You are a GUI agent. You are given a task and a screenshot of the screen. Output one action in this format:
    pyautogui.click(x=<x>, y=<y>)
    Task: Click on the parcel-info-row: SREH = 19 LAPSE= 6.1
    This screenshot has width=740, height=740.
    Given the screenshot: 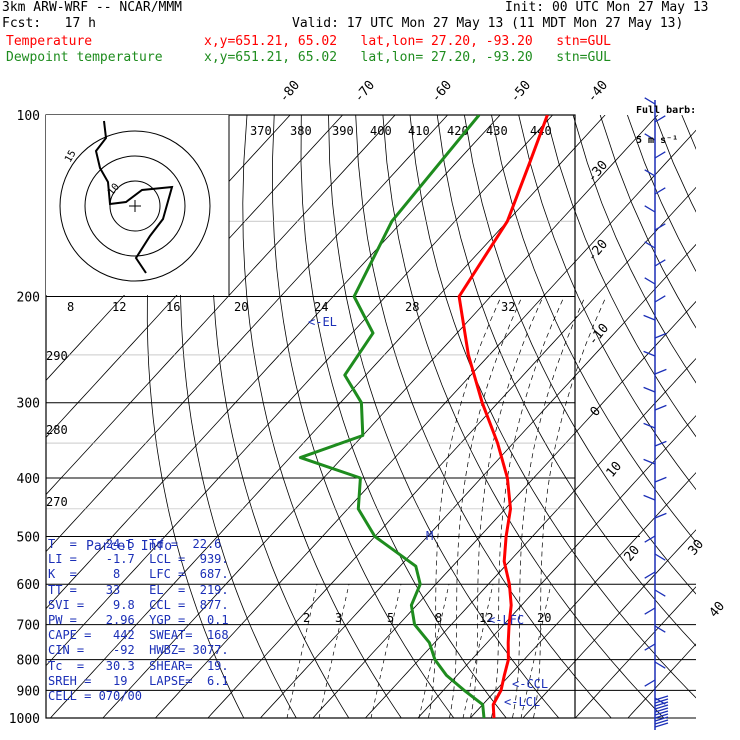 What is the action you would take?
    pyautogui.click(x=138, y=680)
    